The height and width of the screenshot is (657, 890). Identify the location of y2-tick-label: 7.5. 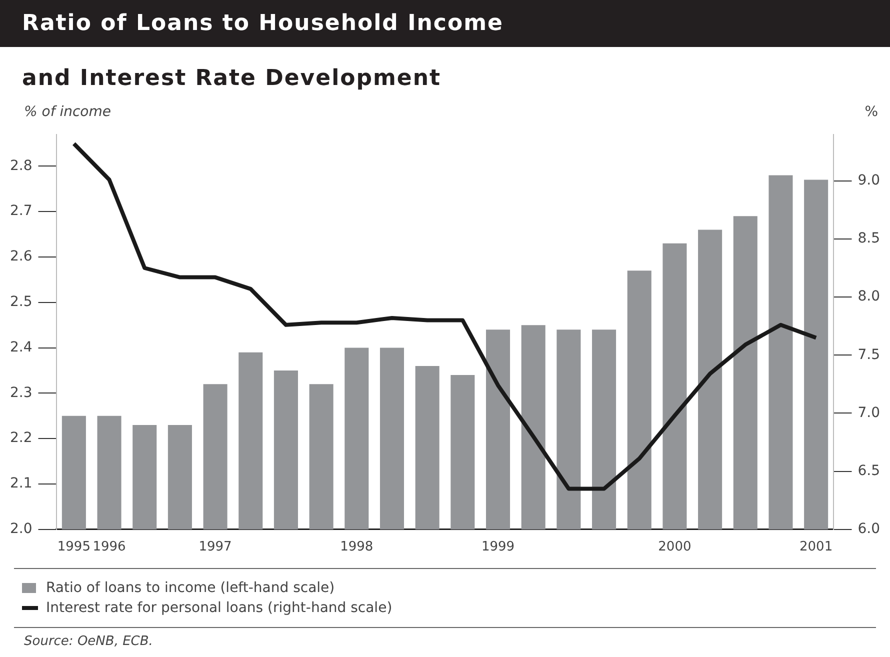
(869, 354).